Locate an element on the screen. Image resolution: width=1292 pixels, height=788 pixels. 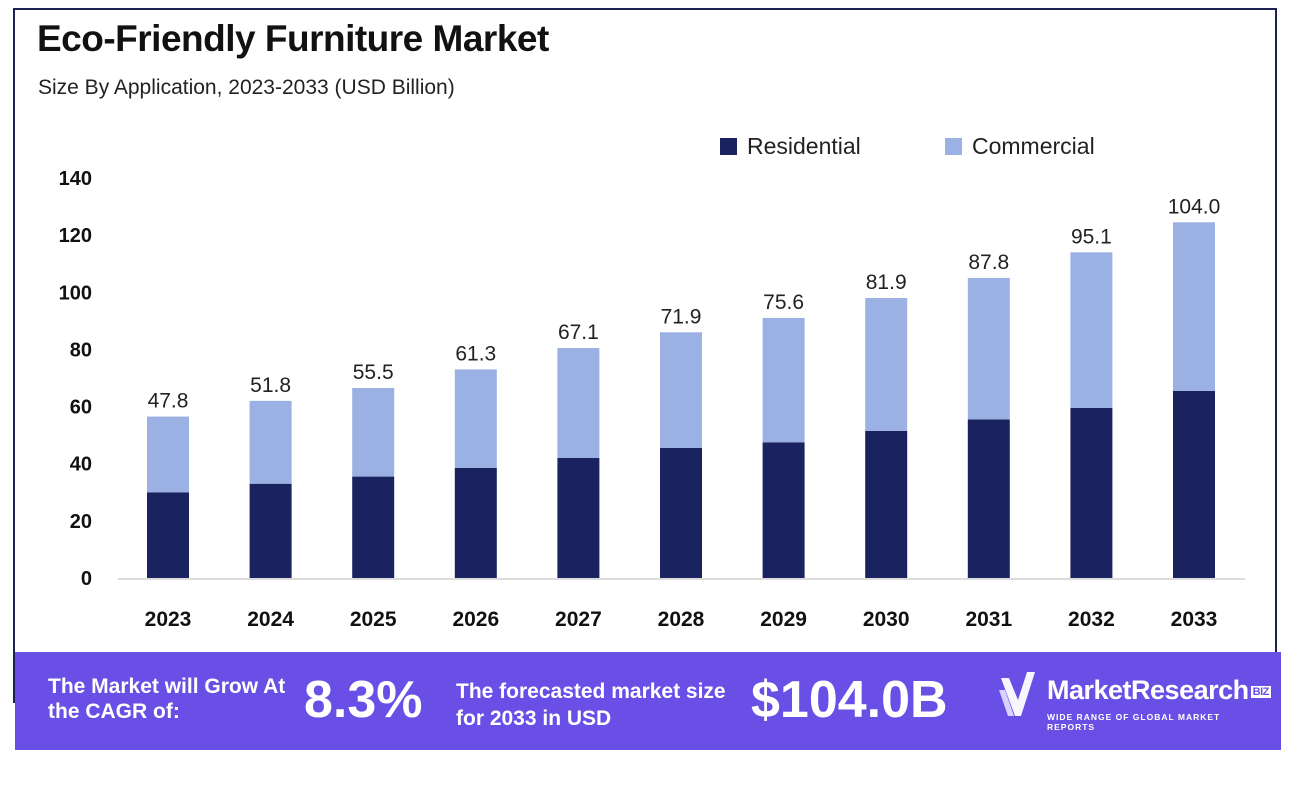
x-tick-label: 2026 is located at coordinates (475, 619).